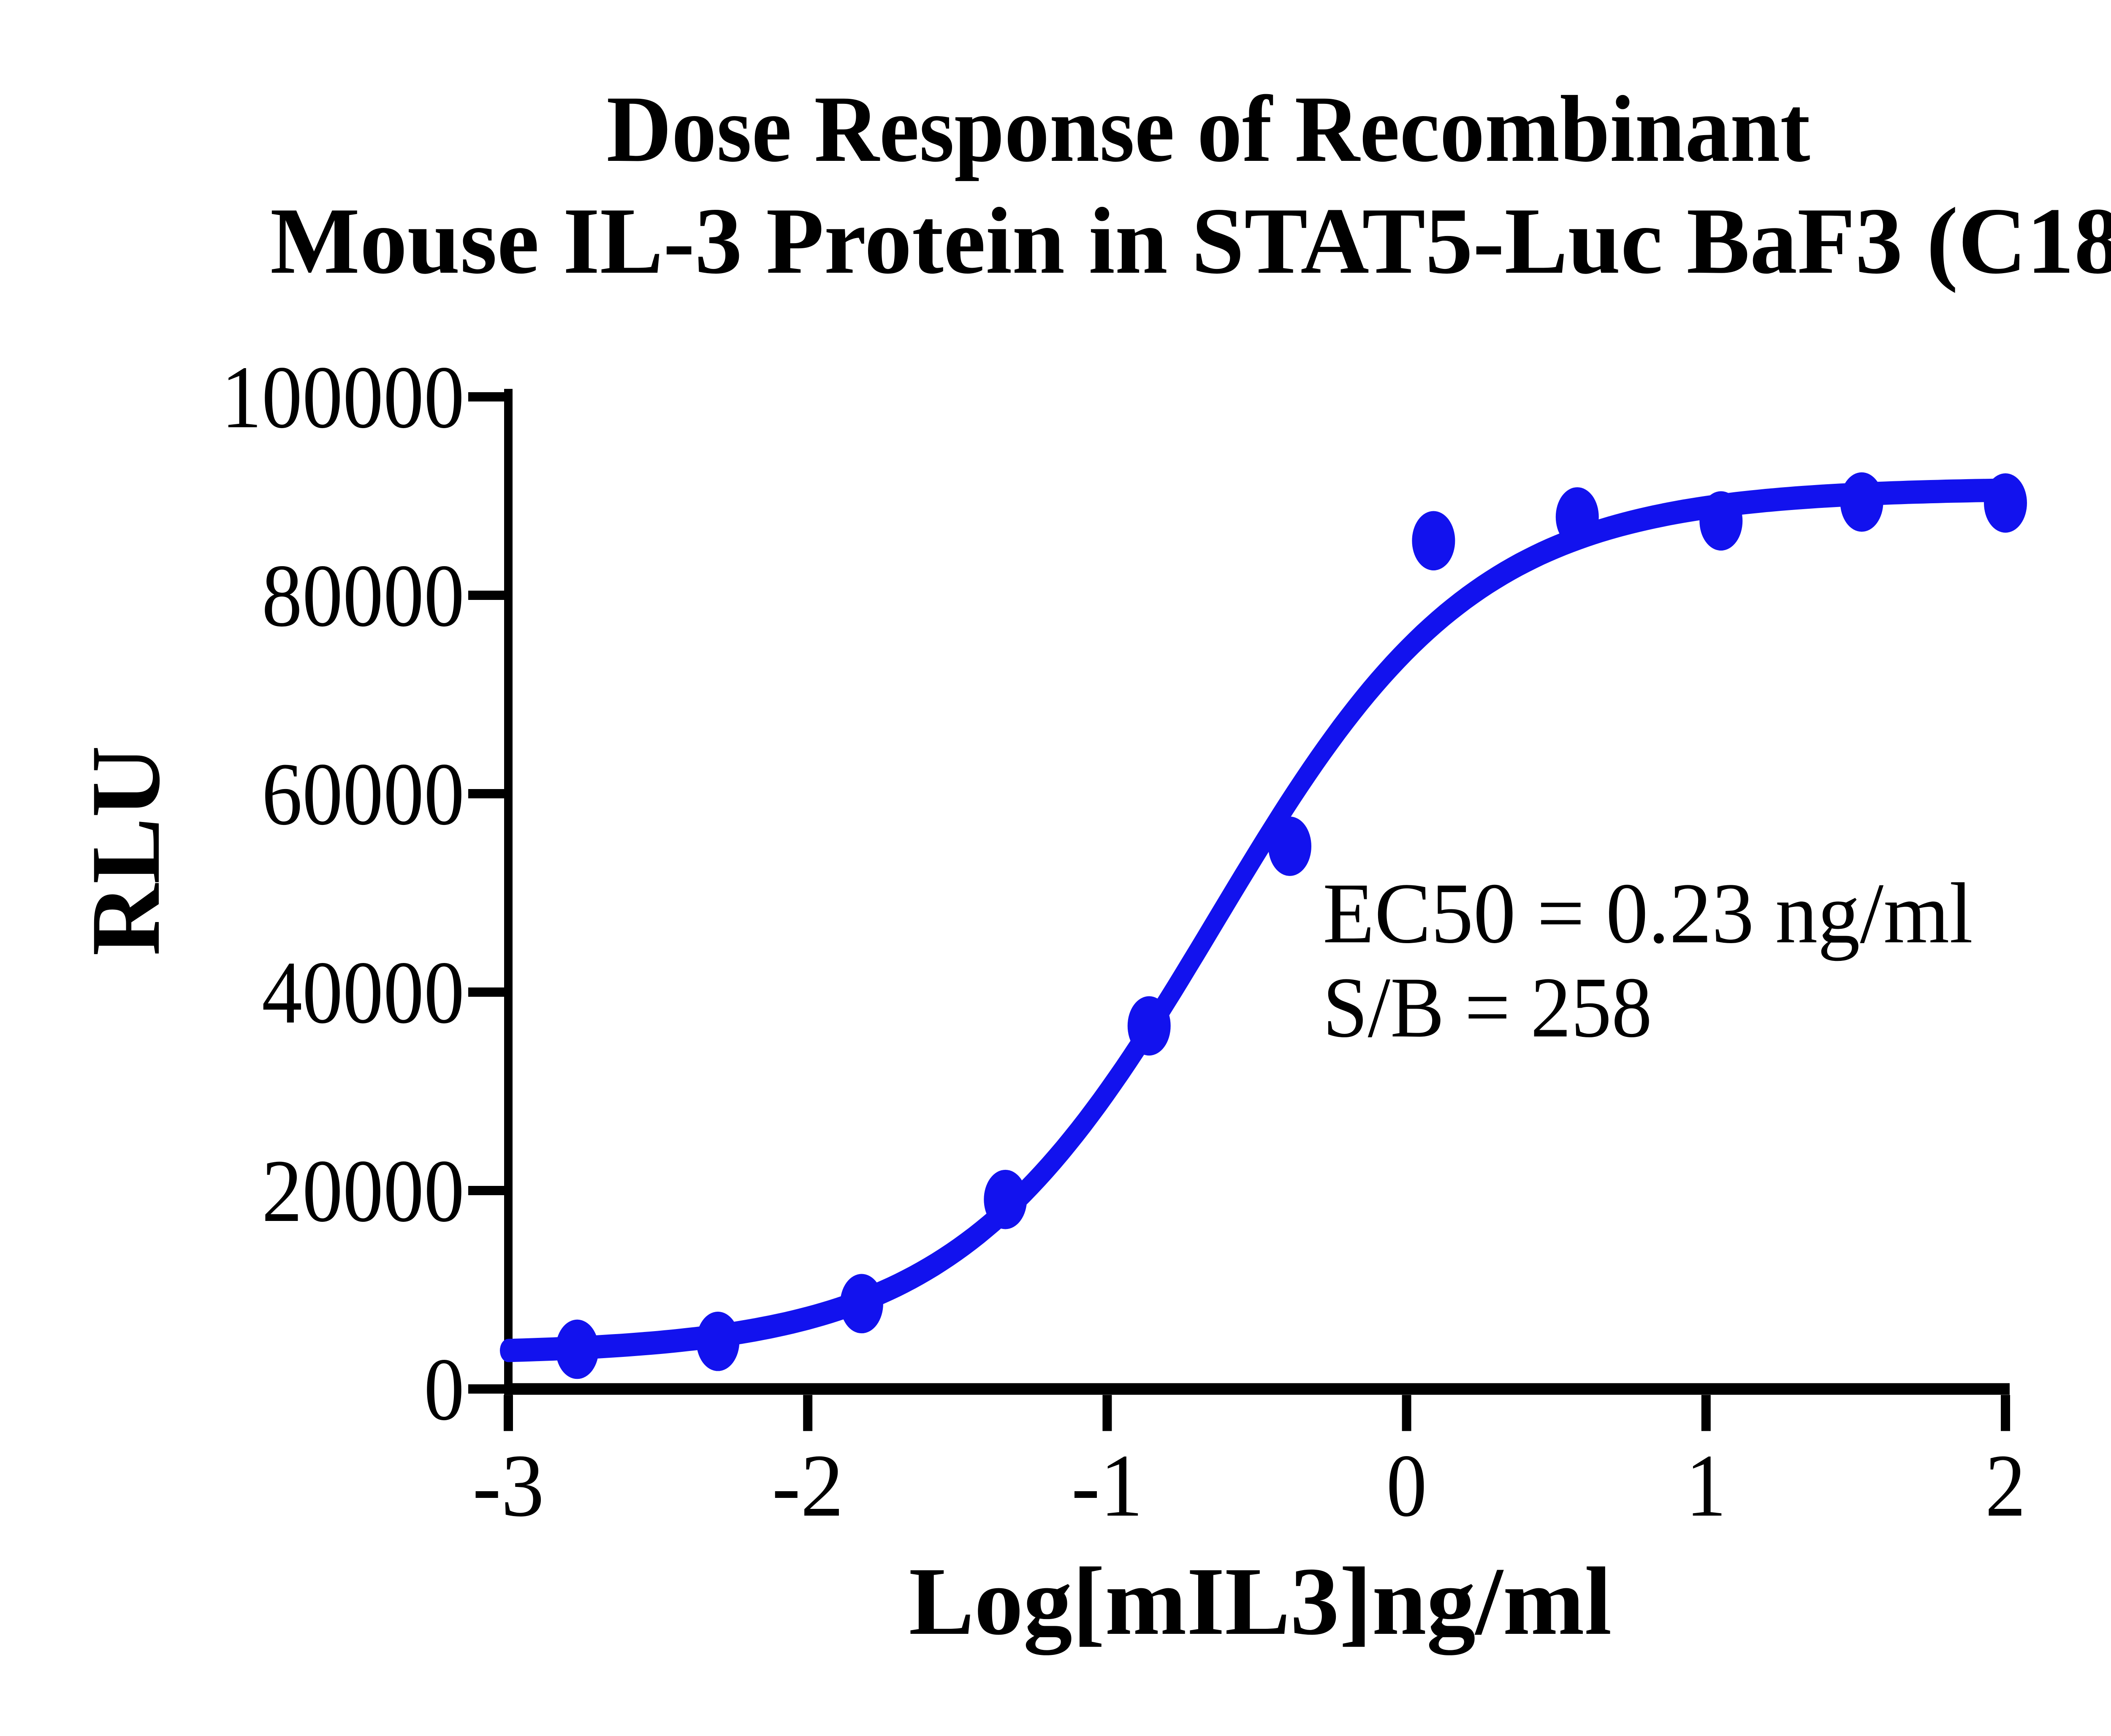  I want to click on x-tick-label: -3, so click(508, 1485).